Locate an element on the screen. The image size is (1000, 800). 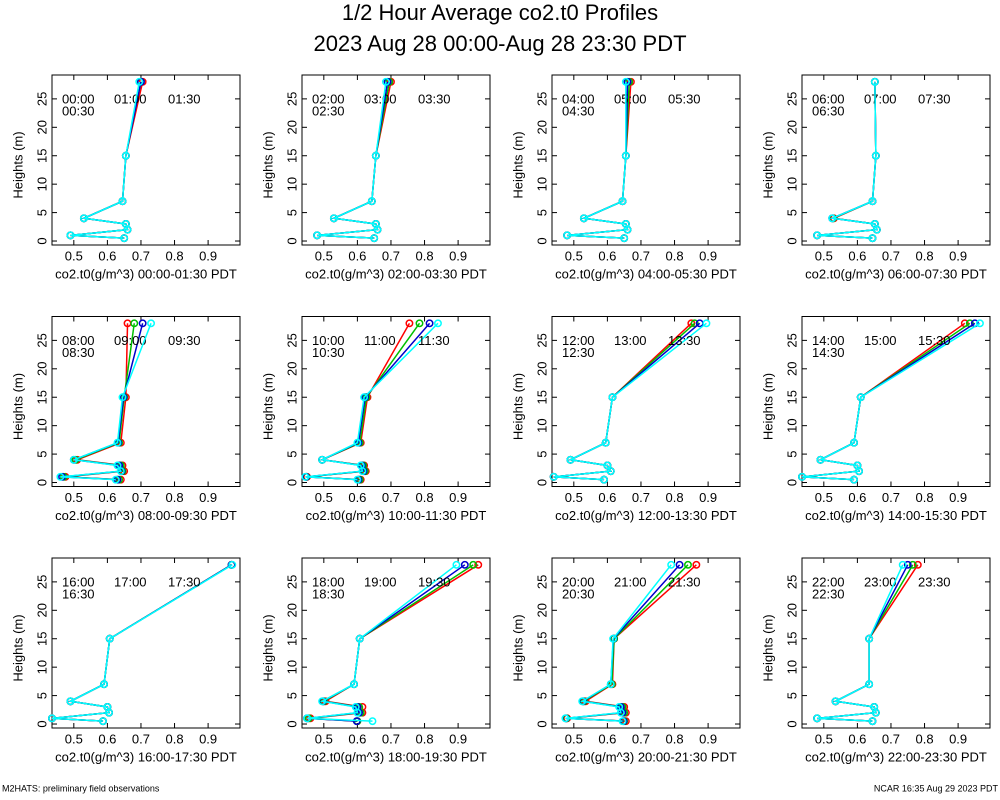
legend-label: 08:00 is located at coordinates (78, 340).